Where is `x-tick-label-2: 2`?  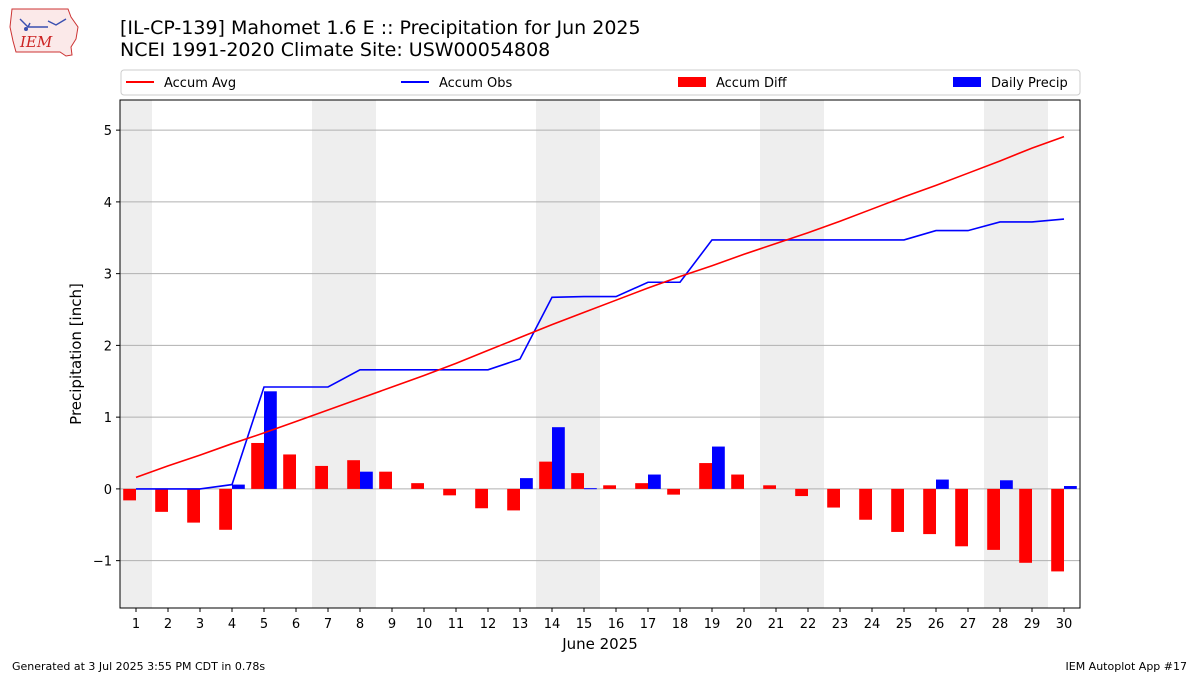
x-tick-label-2: 2 is located at coordinates (168, 624).